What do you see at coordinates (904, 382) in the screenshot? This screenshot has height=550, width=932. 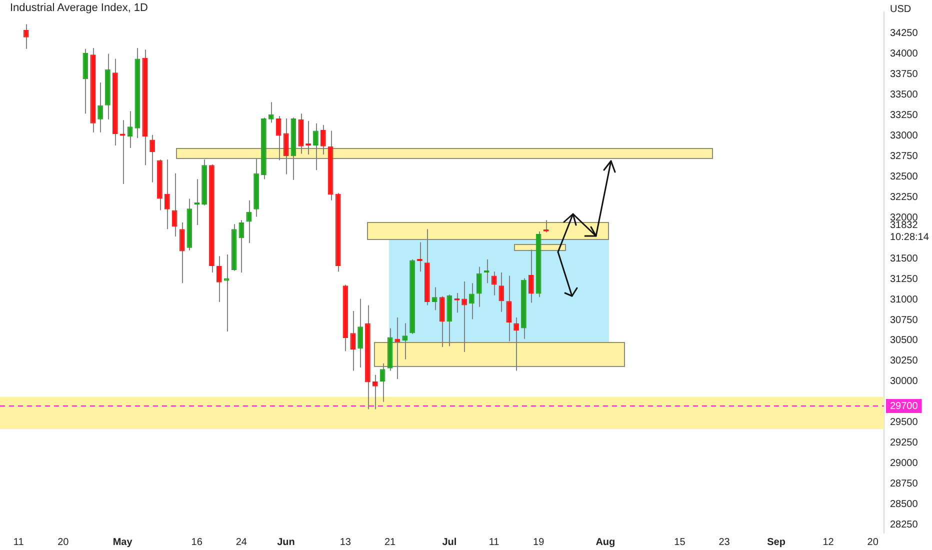 I see `y-tick-label: 30000` at bounding box center [904, 382].